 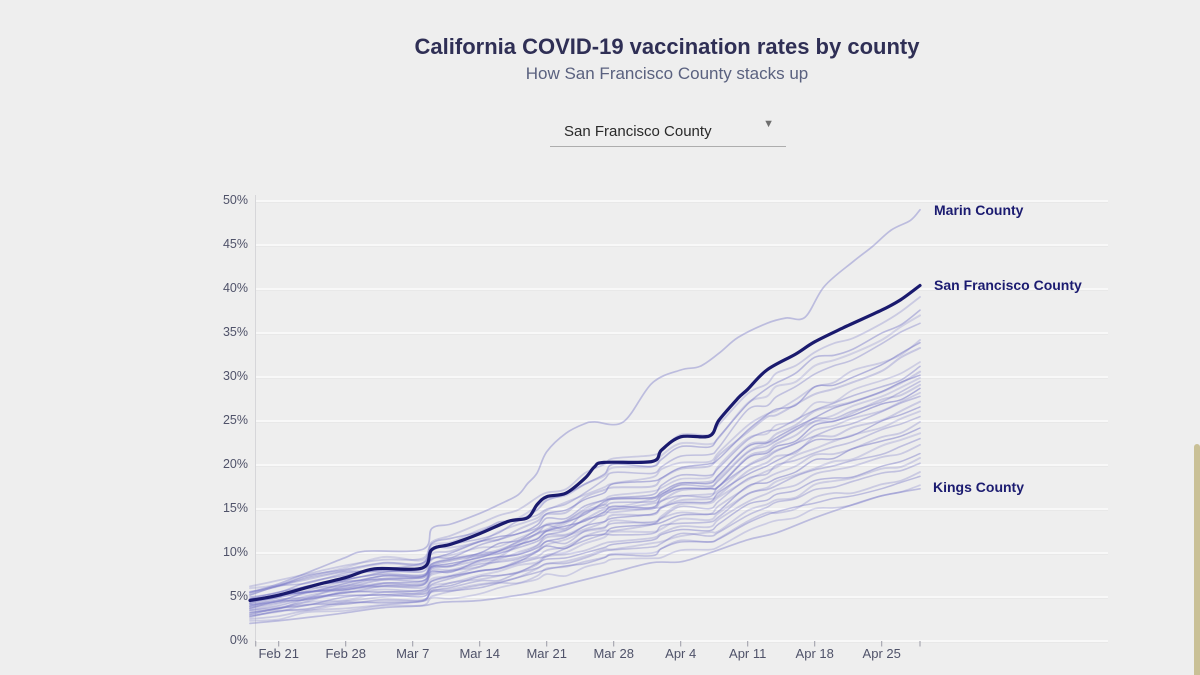 What do you see at coordinates (413, 653) in the screenshot?
I see `x-axis-label-mar-7: Mar 7` at bounding box center [413, 653].